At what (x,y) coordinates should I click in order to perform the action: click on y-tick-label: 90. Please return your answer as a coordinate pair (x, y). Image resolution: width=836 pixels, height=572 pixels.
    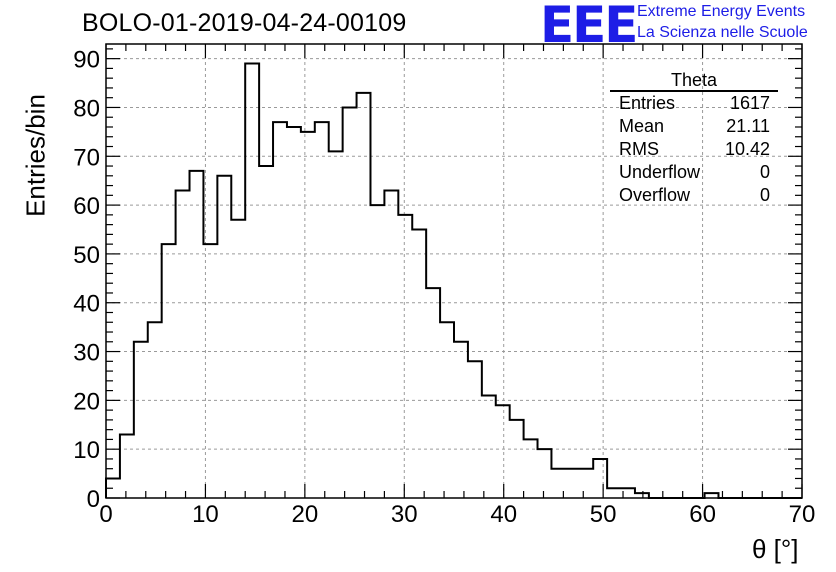
    Looking at the image, I should click on (86, 60).